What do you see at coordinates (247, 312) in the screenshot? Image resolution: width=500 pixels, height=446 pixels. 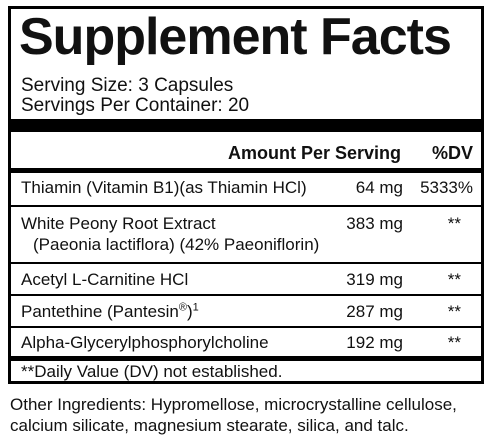 I see `row-pantethine: Pantethine (Pantesin®)1 287 mg **` at bounding box center [247, 312].